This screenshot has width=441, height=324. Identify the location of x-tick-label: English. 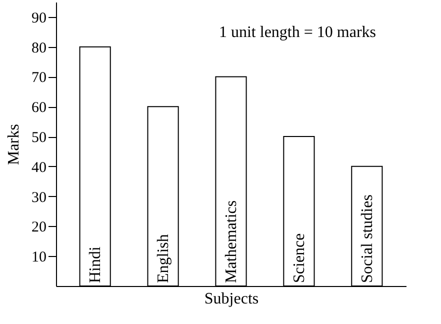
(163, 258).